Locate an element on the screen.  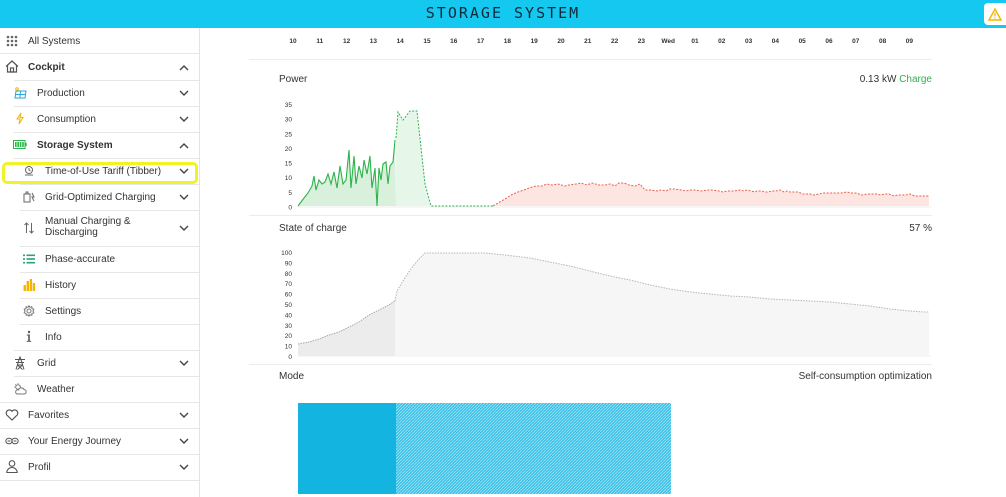
grid-dots-icon is located at coordinates (12, 41).